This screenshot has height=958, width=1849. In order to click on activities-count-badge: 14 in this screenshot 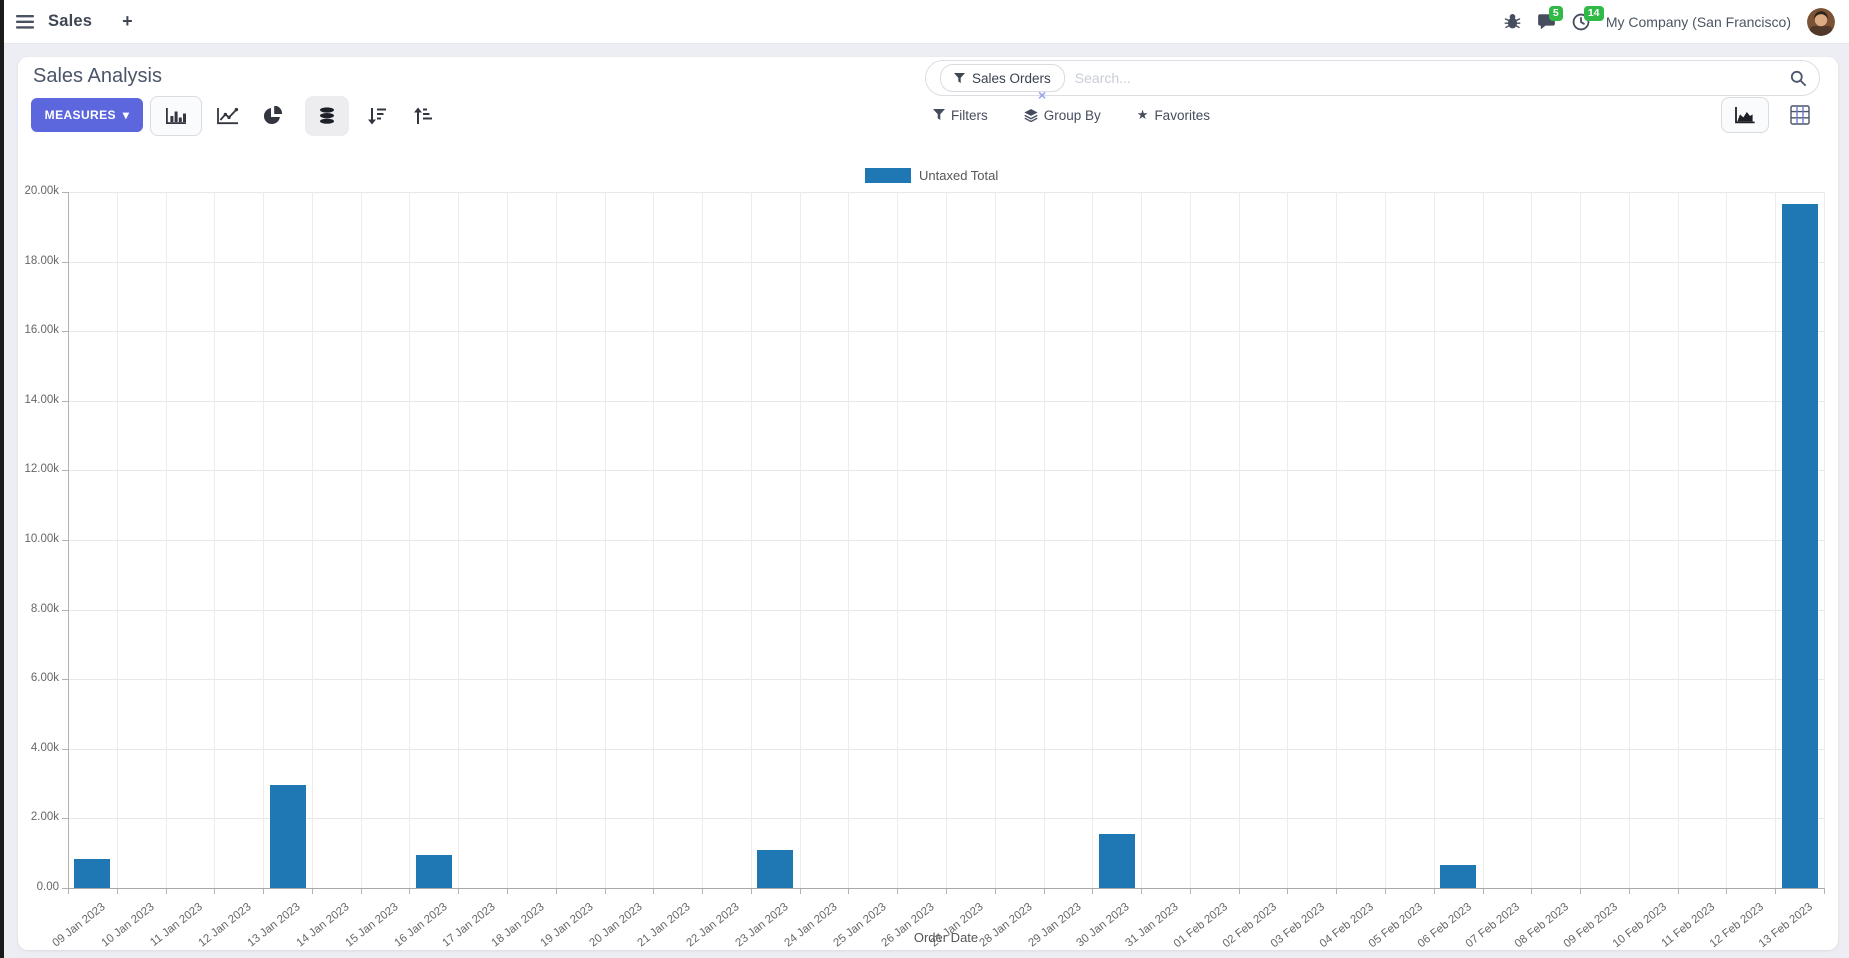, I will do `click(1593, 13)`.